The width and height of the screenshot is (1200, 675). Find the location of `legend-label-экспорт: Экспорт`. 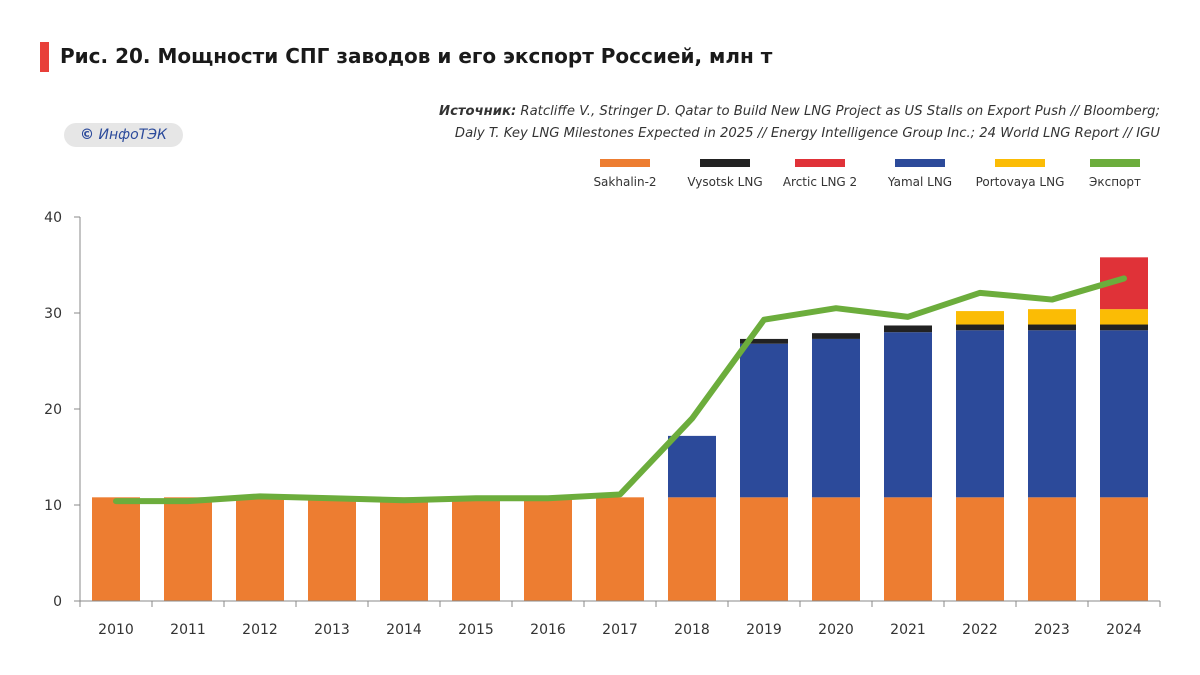

legend-label-экспорт: Экспорт is located at coordinates (1115, 182).